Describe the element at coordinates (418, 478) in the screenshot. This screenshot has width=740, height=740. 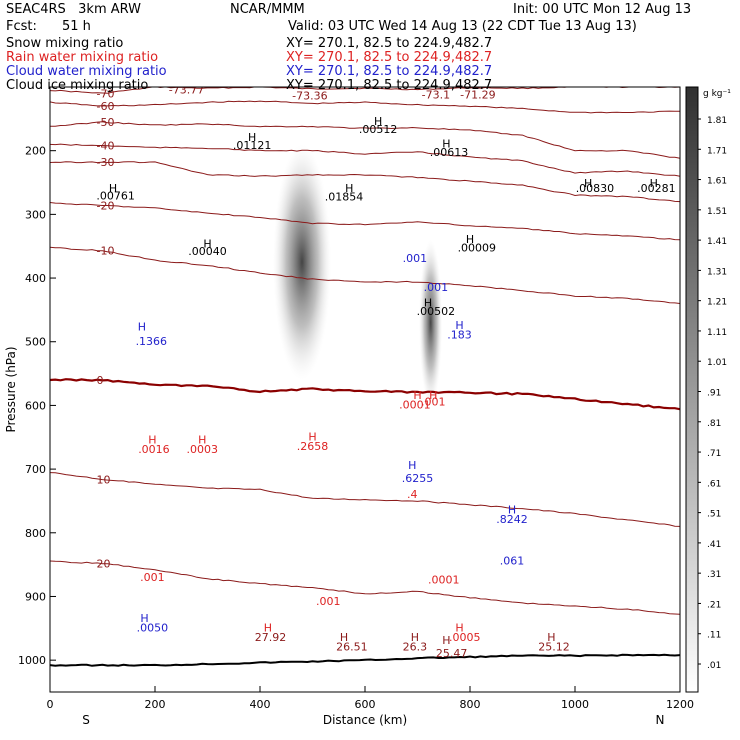
I see `max-label: .6255` at that location.